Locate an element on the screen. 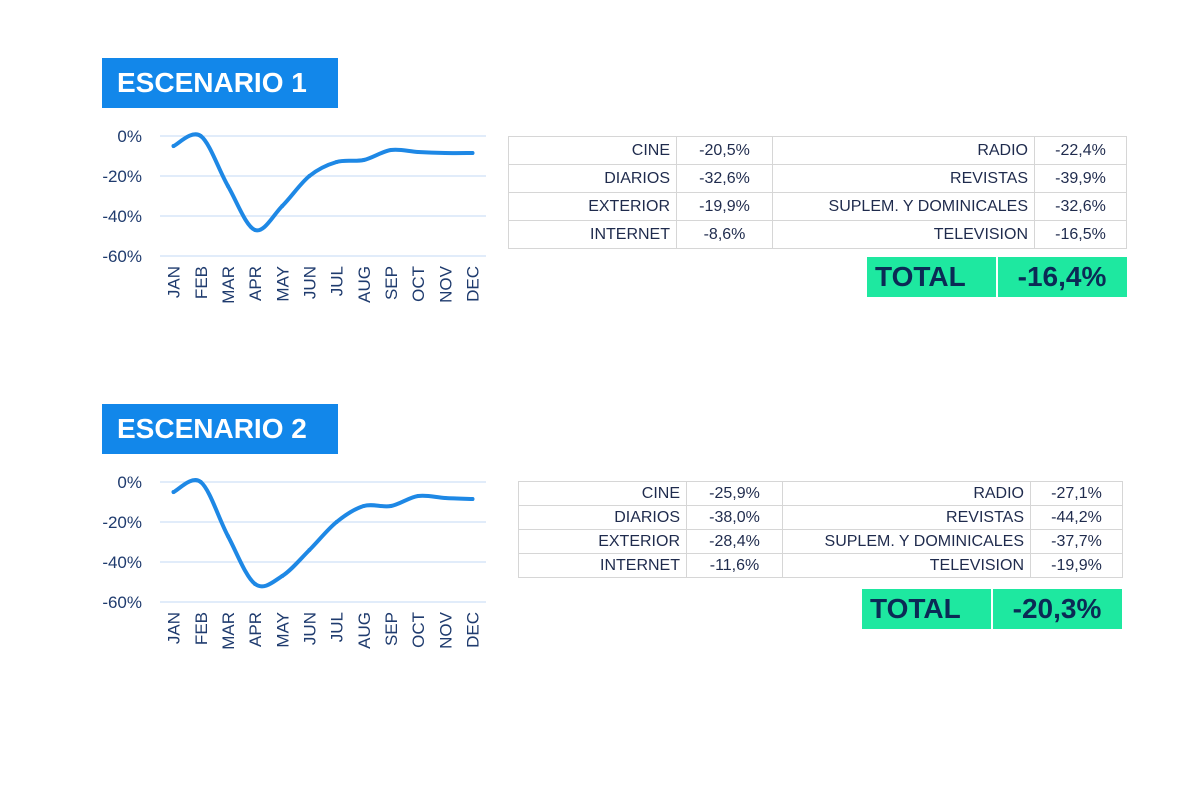  table-row: DIARIOS -32,6% REVISTAS -39,9% is located at coordinates (817, 178).